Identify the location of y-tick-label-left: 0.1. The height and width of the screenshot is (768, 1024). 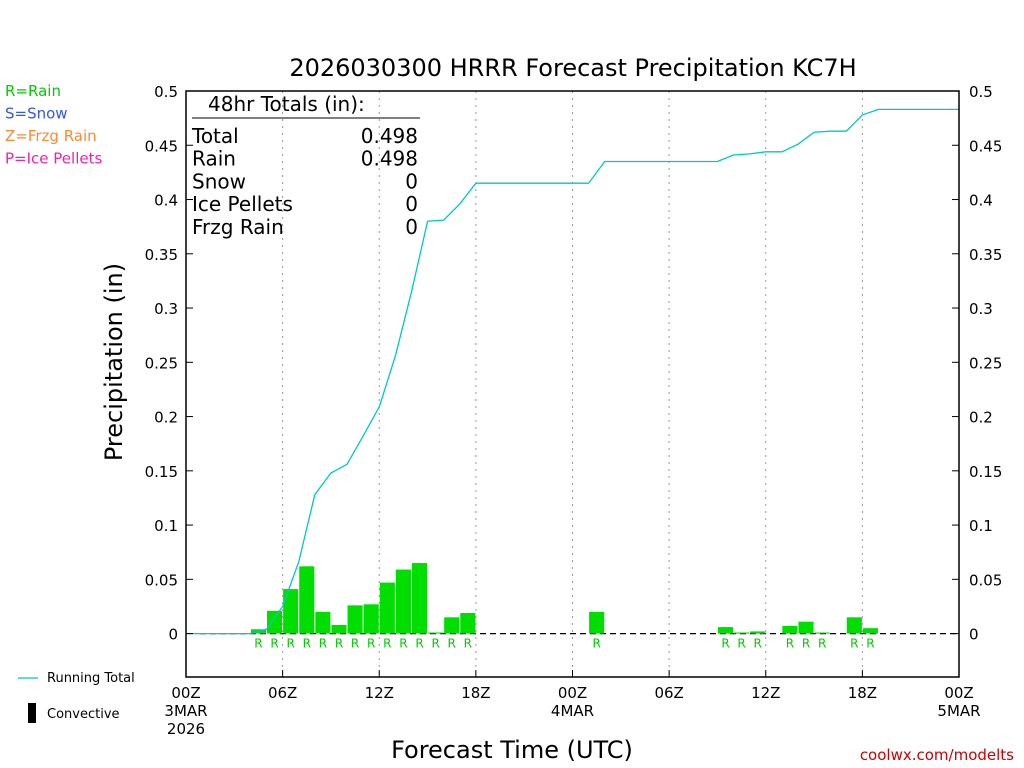
(166, 526).